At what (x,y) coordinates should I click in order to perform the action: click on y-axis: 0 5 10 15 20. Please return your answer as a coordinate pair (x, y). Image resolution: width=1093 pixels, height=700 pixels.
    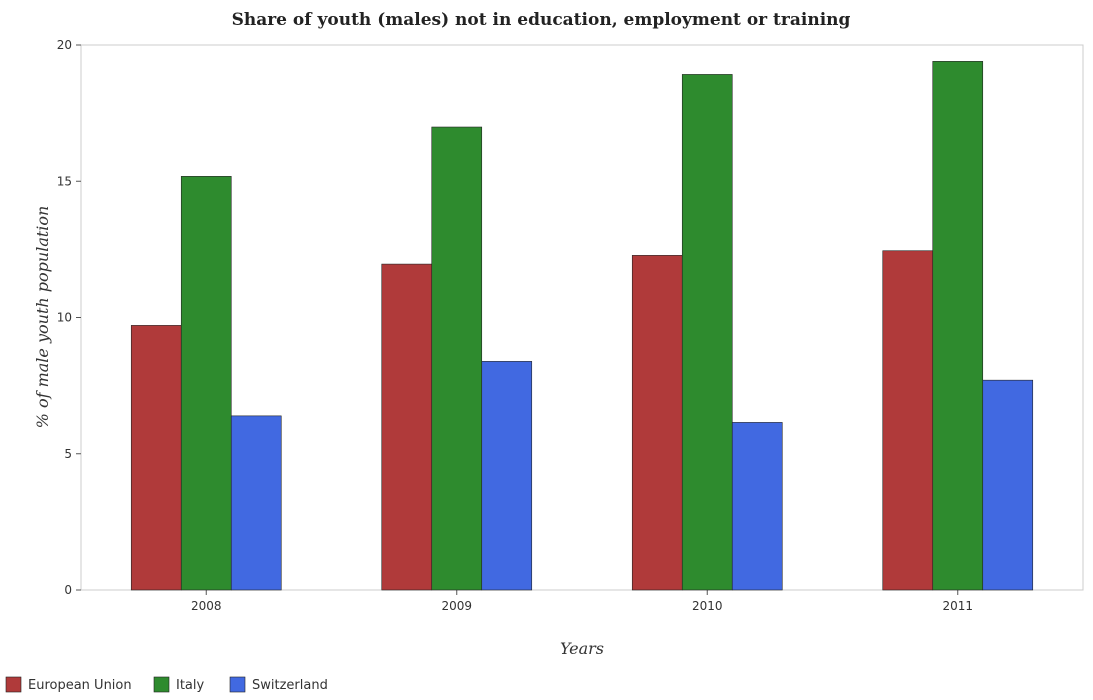
    Looking at the image, I should click on (69, 317).